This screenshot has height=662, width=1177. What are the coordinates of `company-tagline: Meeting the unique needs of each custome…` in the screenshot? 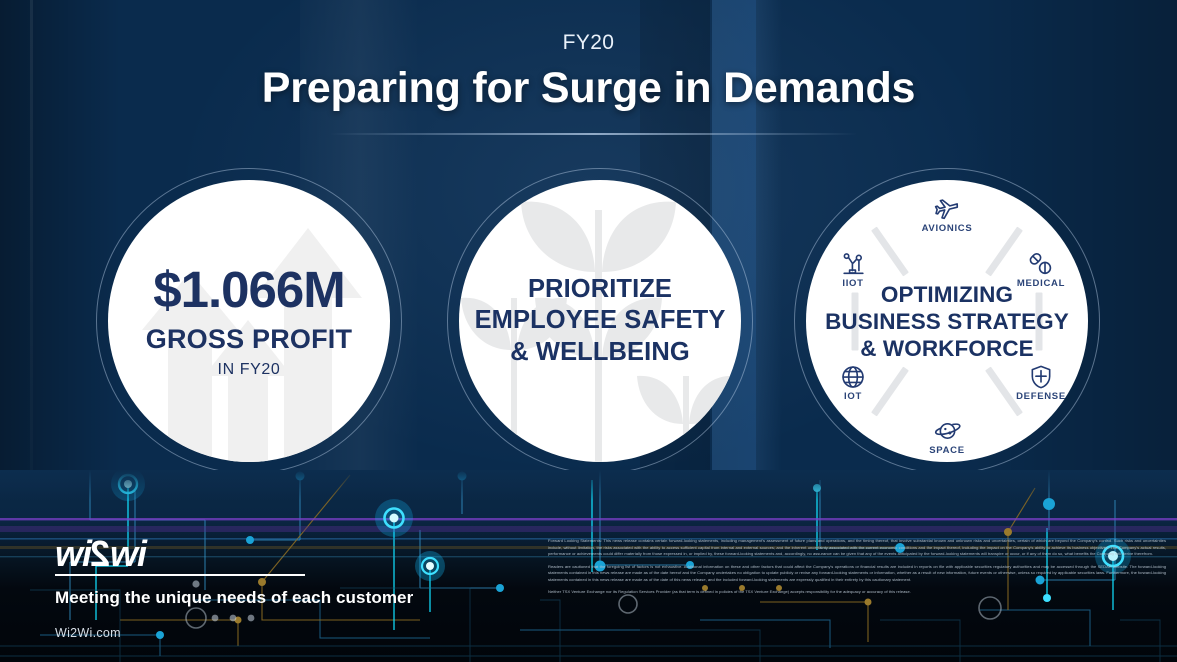 It's located at (234, 597).